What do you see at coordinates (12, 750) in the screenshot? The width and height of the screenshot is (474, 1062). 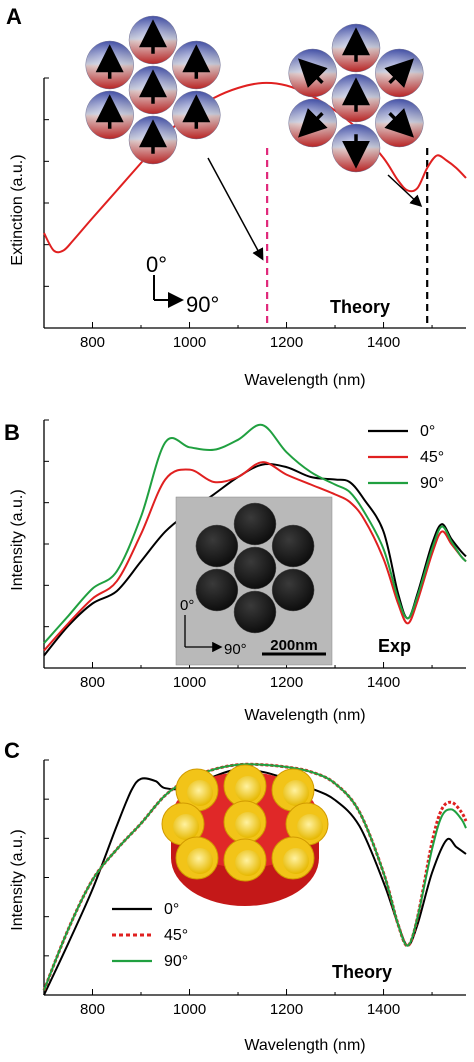 I see `panel-label-c: C` at bounding box center [12, 750].